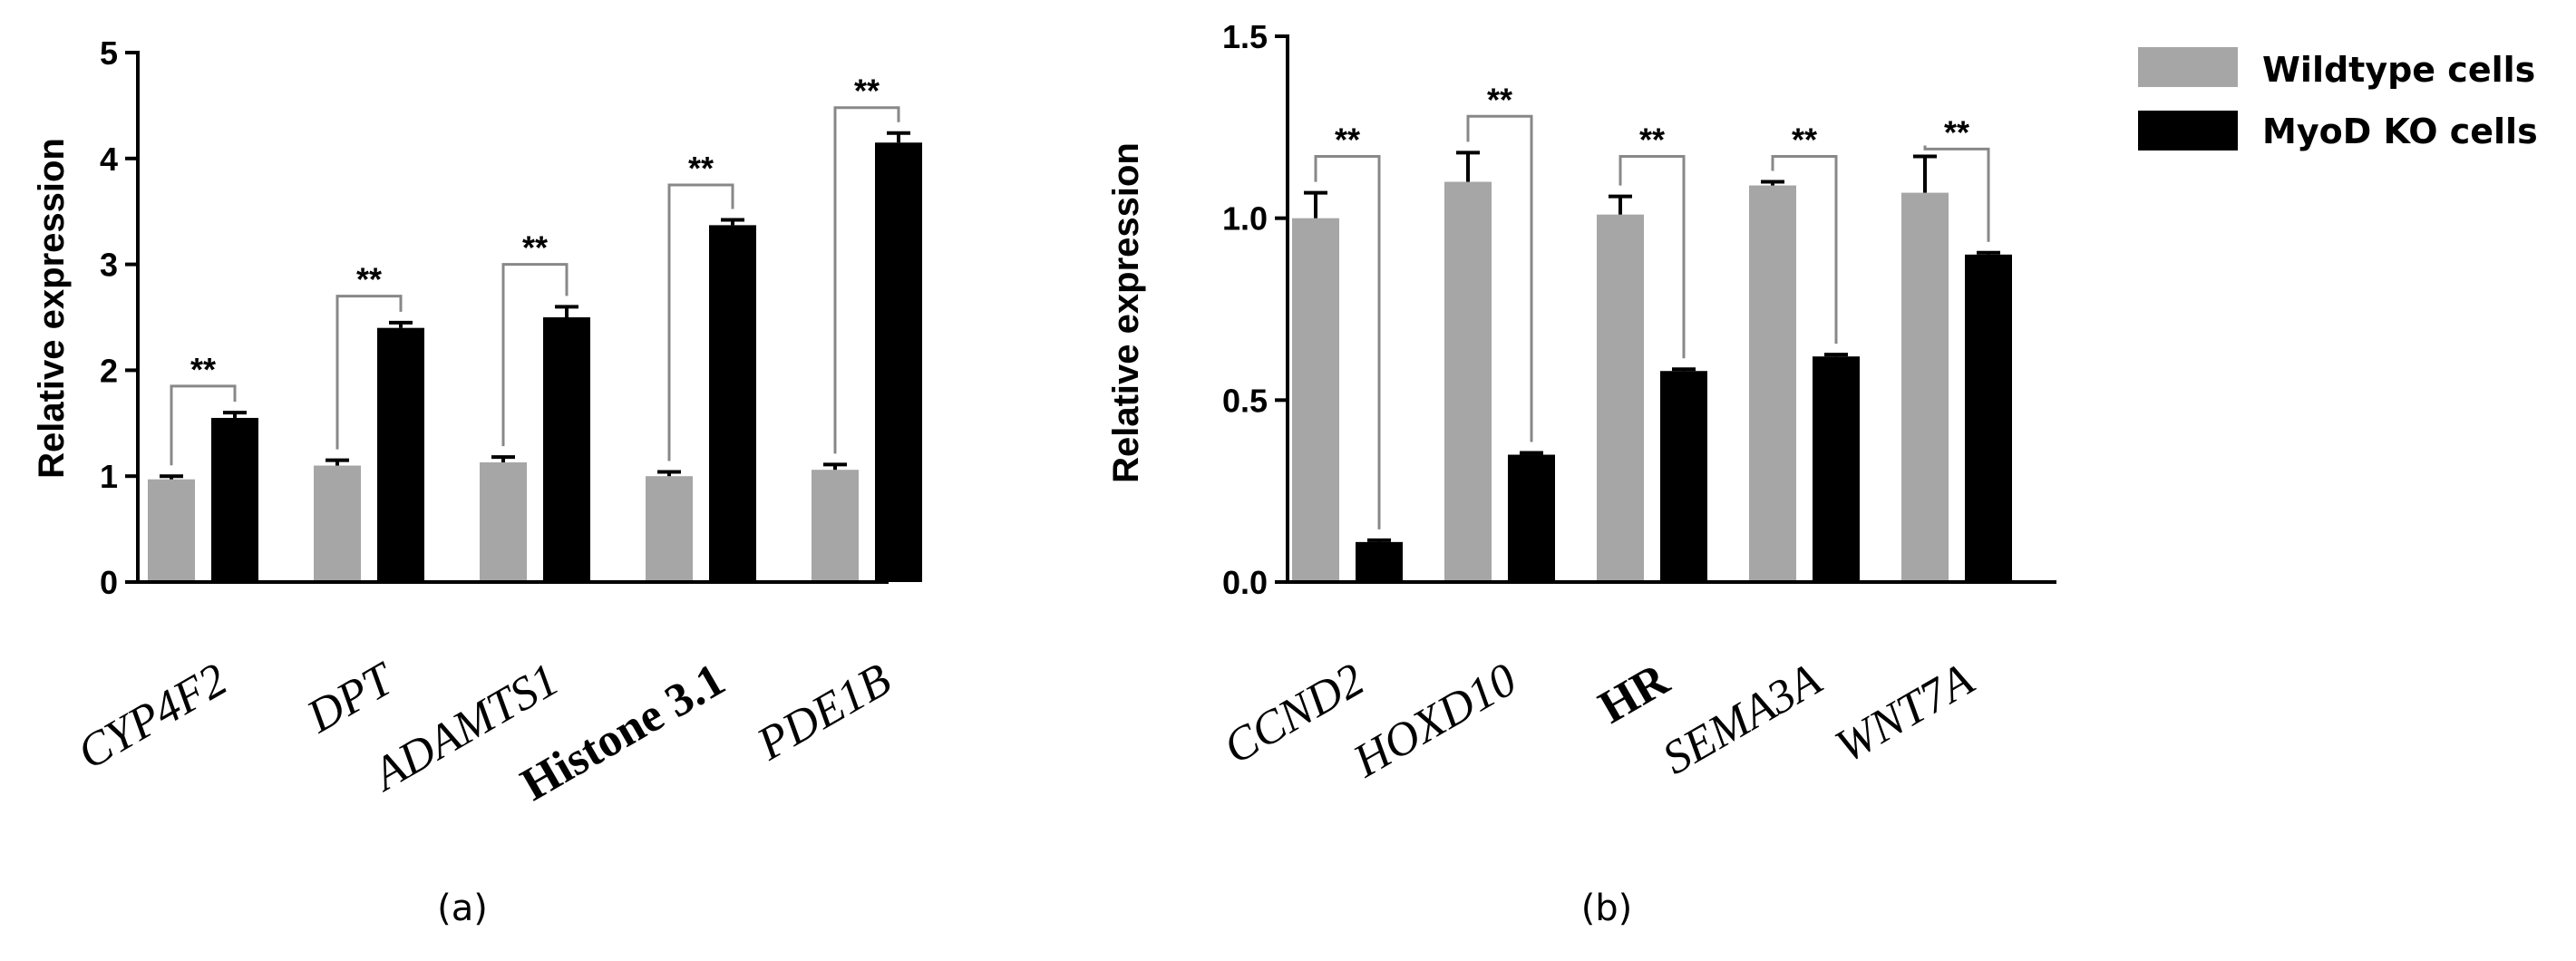 The image size is (2576, 961). What do you see at coordinates (1607, 908) in the screenshot?
I see `chart-b-panel-label: (b)` at bounding box center [1607, 908].